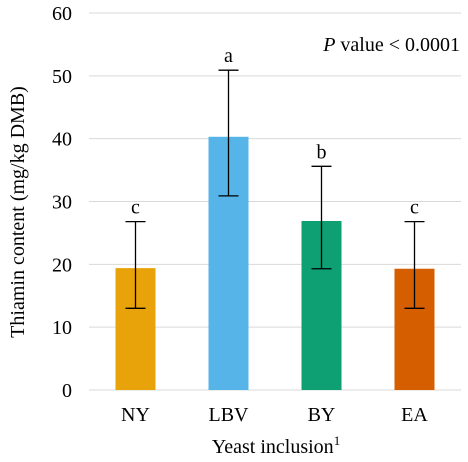 The image size is (468, 462). Describe the element at coordinates (135, 415) in the screenshot. I see `x-tick-label-ny: NY` at that location.